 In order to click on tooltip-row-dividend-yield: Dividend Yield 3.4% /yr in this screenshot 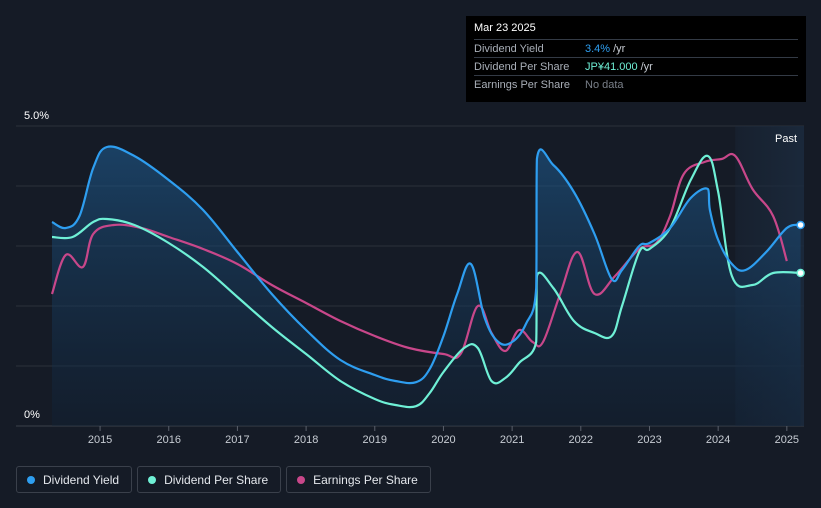, I will do `click(636, 48)`.